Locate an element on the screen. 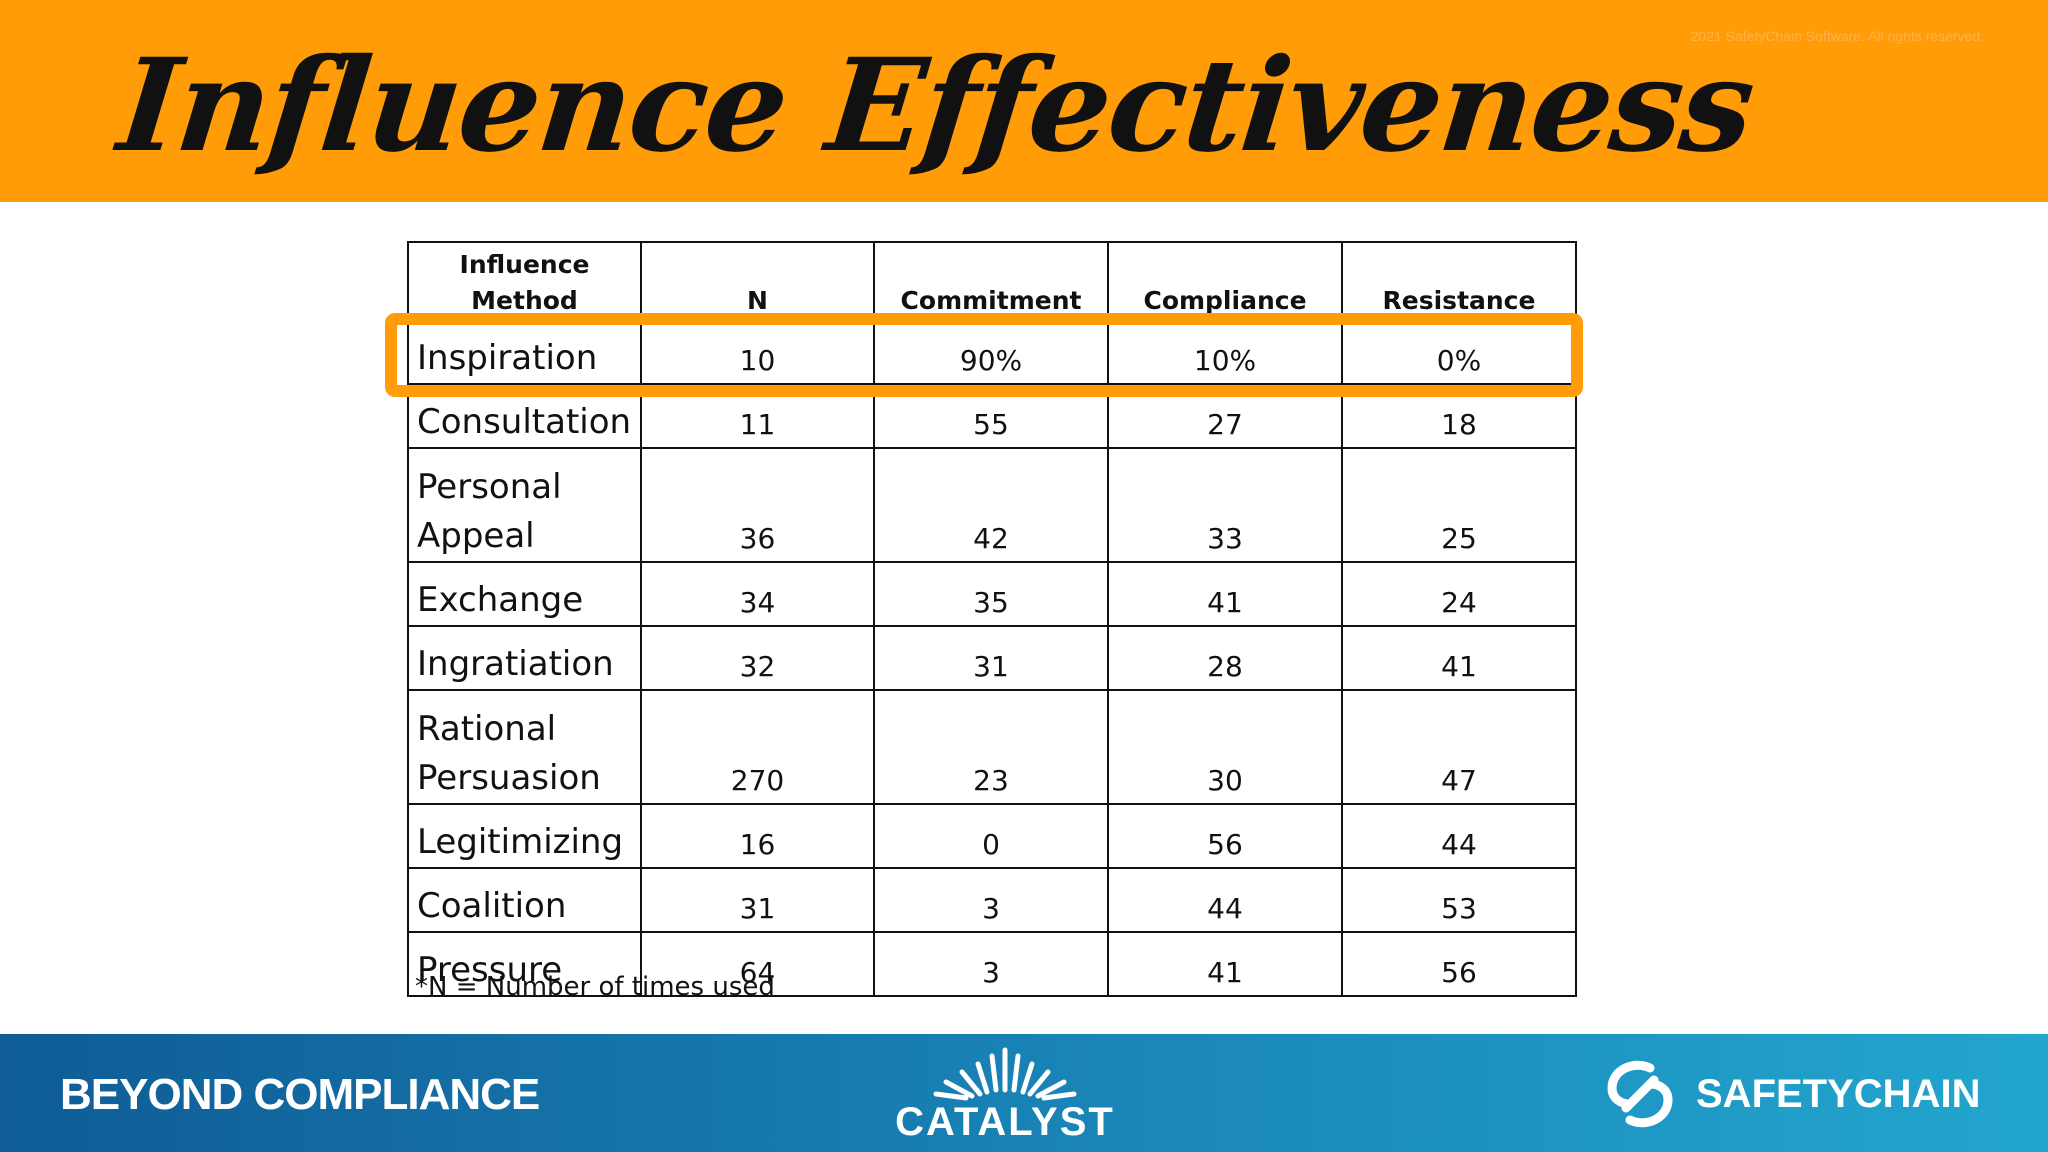 The height and width of the screenshot is (1152, 2048). commitment-cell: 35 is located at coordinates (991, 594).